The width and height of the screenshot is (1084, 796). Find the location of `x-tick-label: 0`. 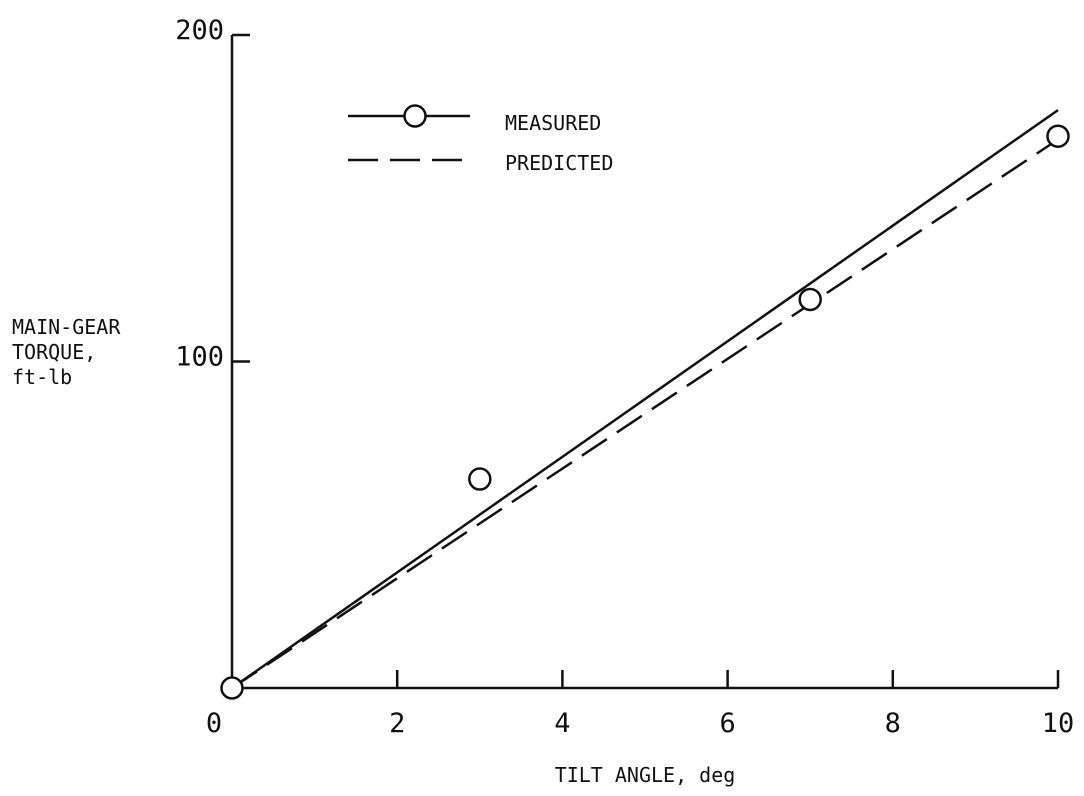

x-tick-label: 0 is located at coordinates (214, 723).